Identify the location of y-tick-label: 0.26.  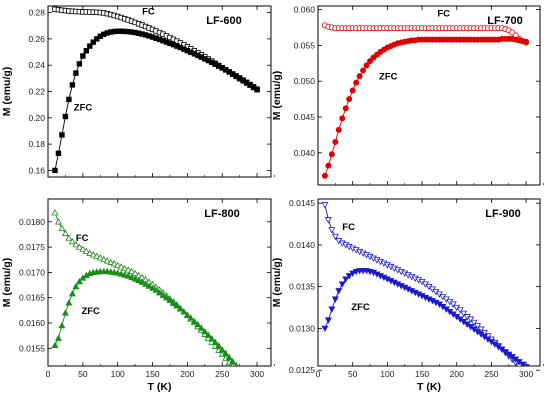
(36, 39).